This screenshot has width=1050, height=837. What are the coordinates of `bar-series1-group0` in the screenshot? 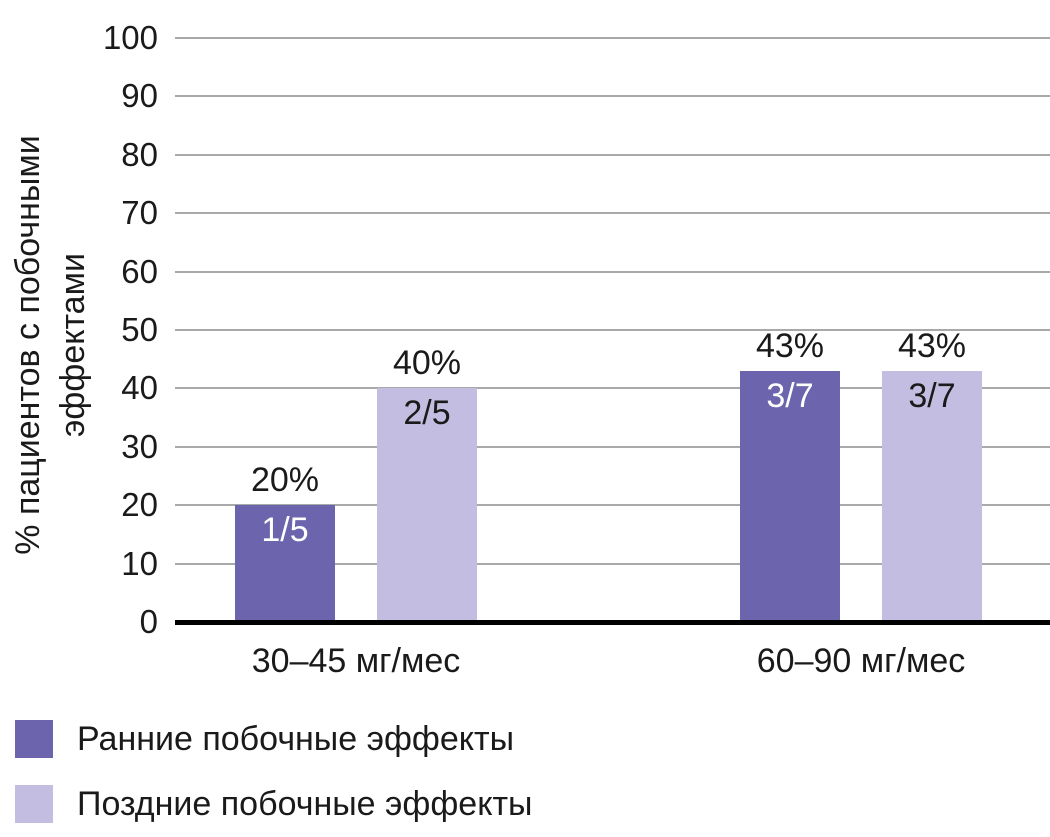 It's located at (427, 505).